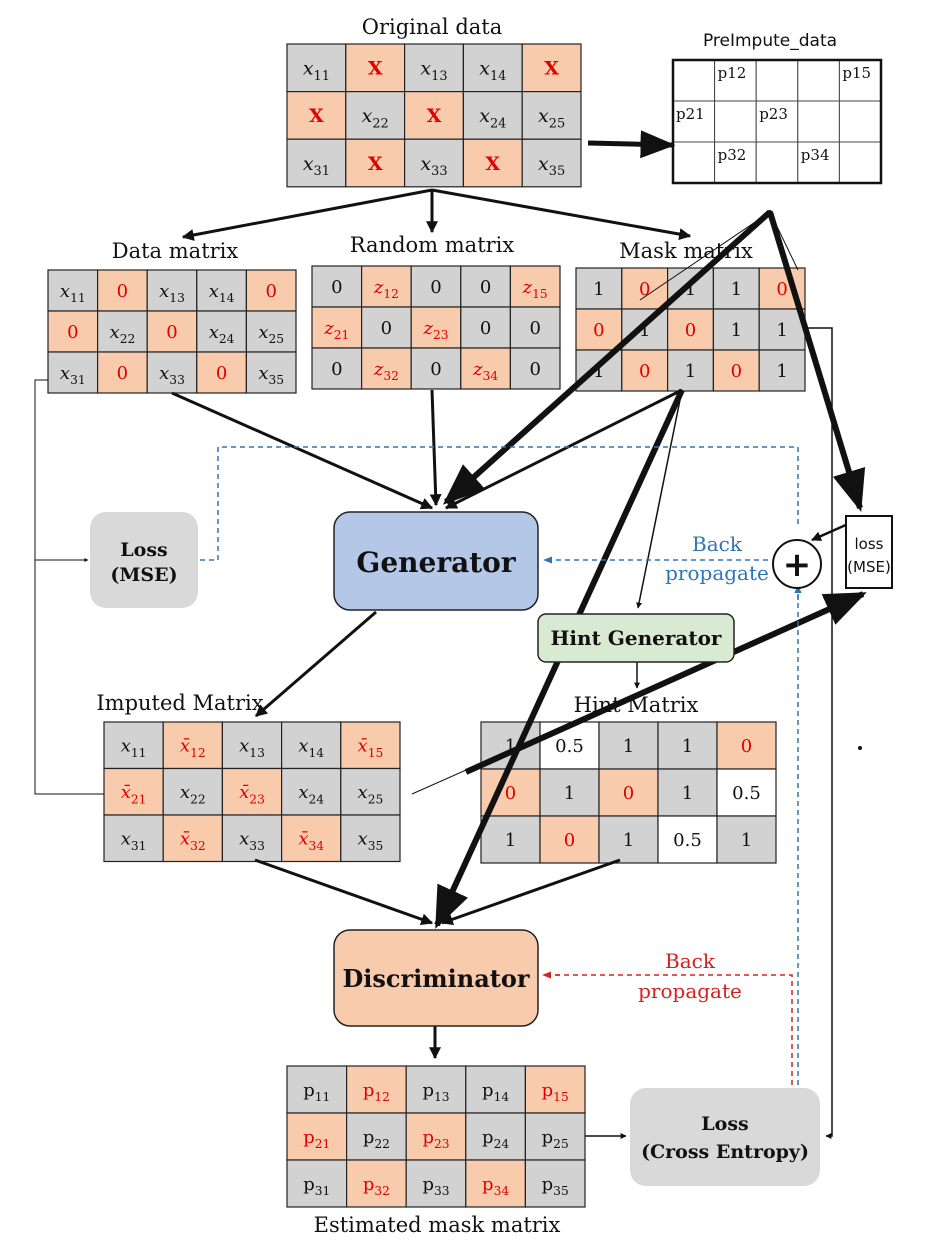  Describe the element at coordinates (732, 155) in the screenshot. I see `preimpute-cell-text: p32` at that location.